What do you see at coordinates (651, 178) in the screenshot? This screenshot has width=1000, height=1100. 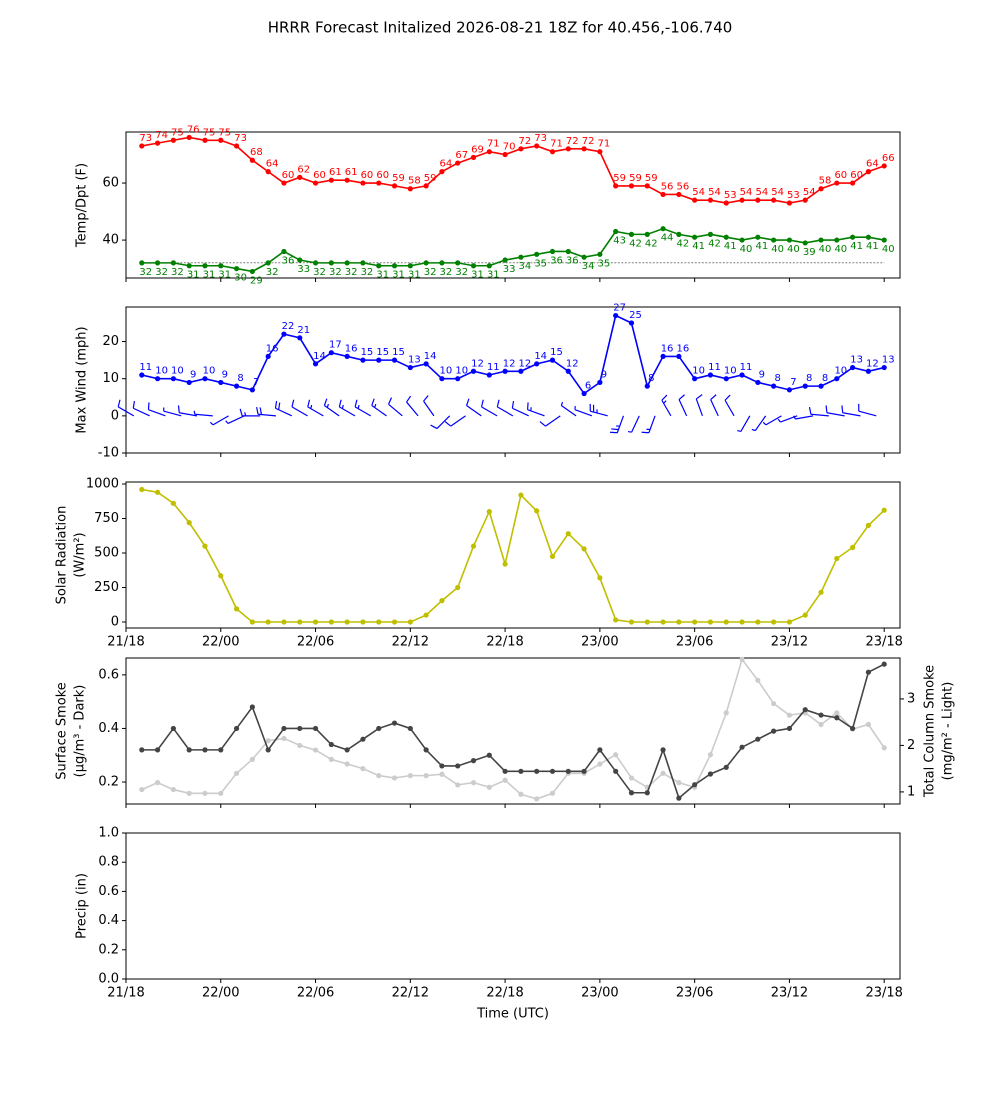 I see `data-label: 59` at bounding box center [651, 178].